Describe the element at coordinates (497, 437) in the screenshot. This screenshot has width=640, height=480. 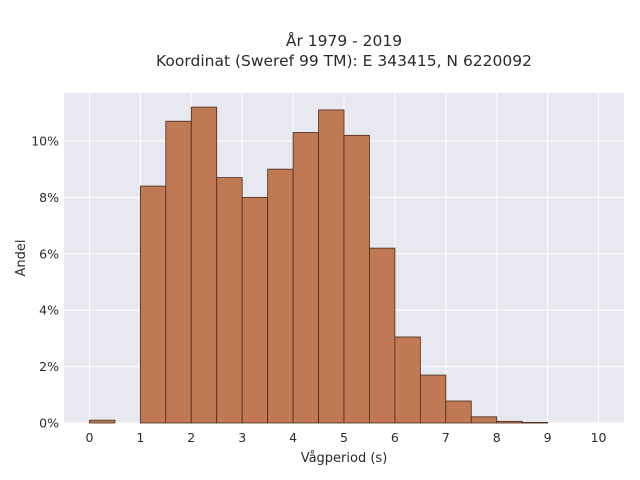
I see `x-tick-label: 8` at that location.